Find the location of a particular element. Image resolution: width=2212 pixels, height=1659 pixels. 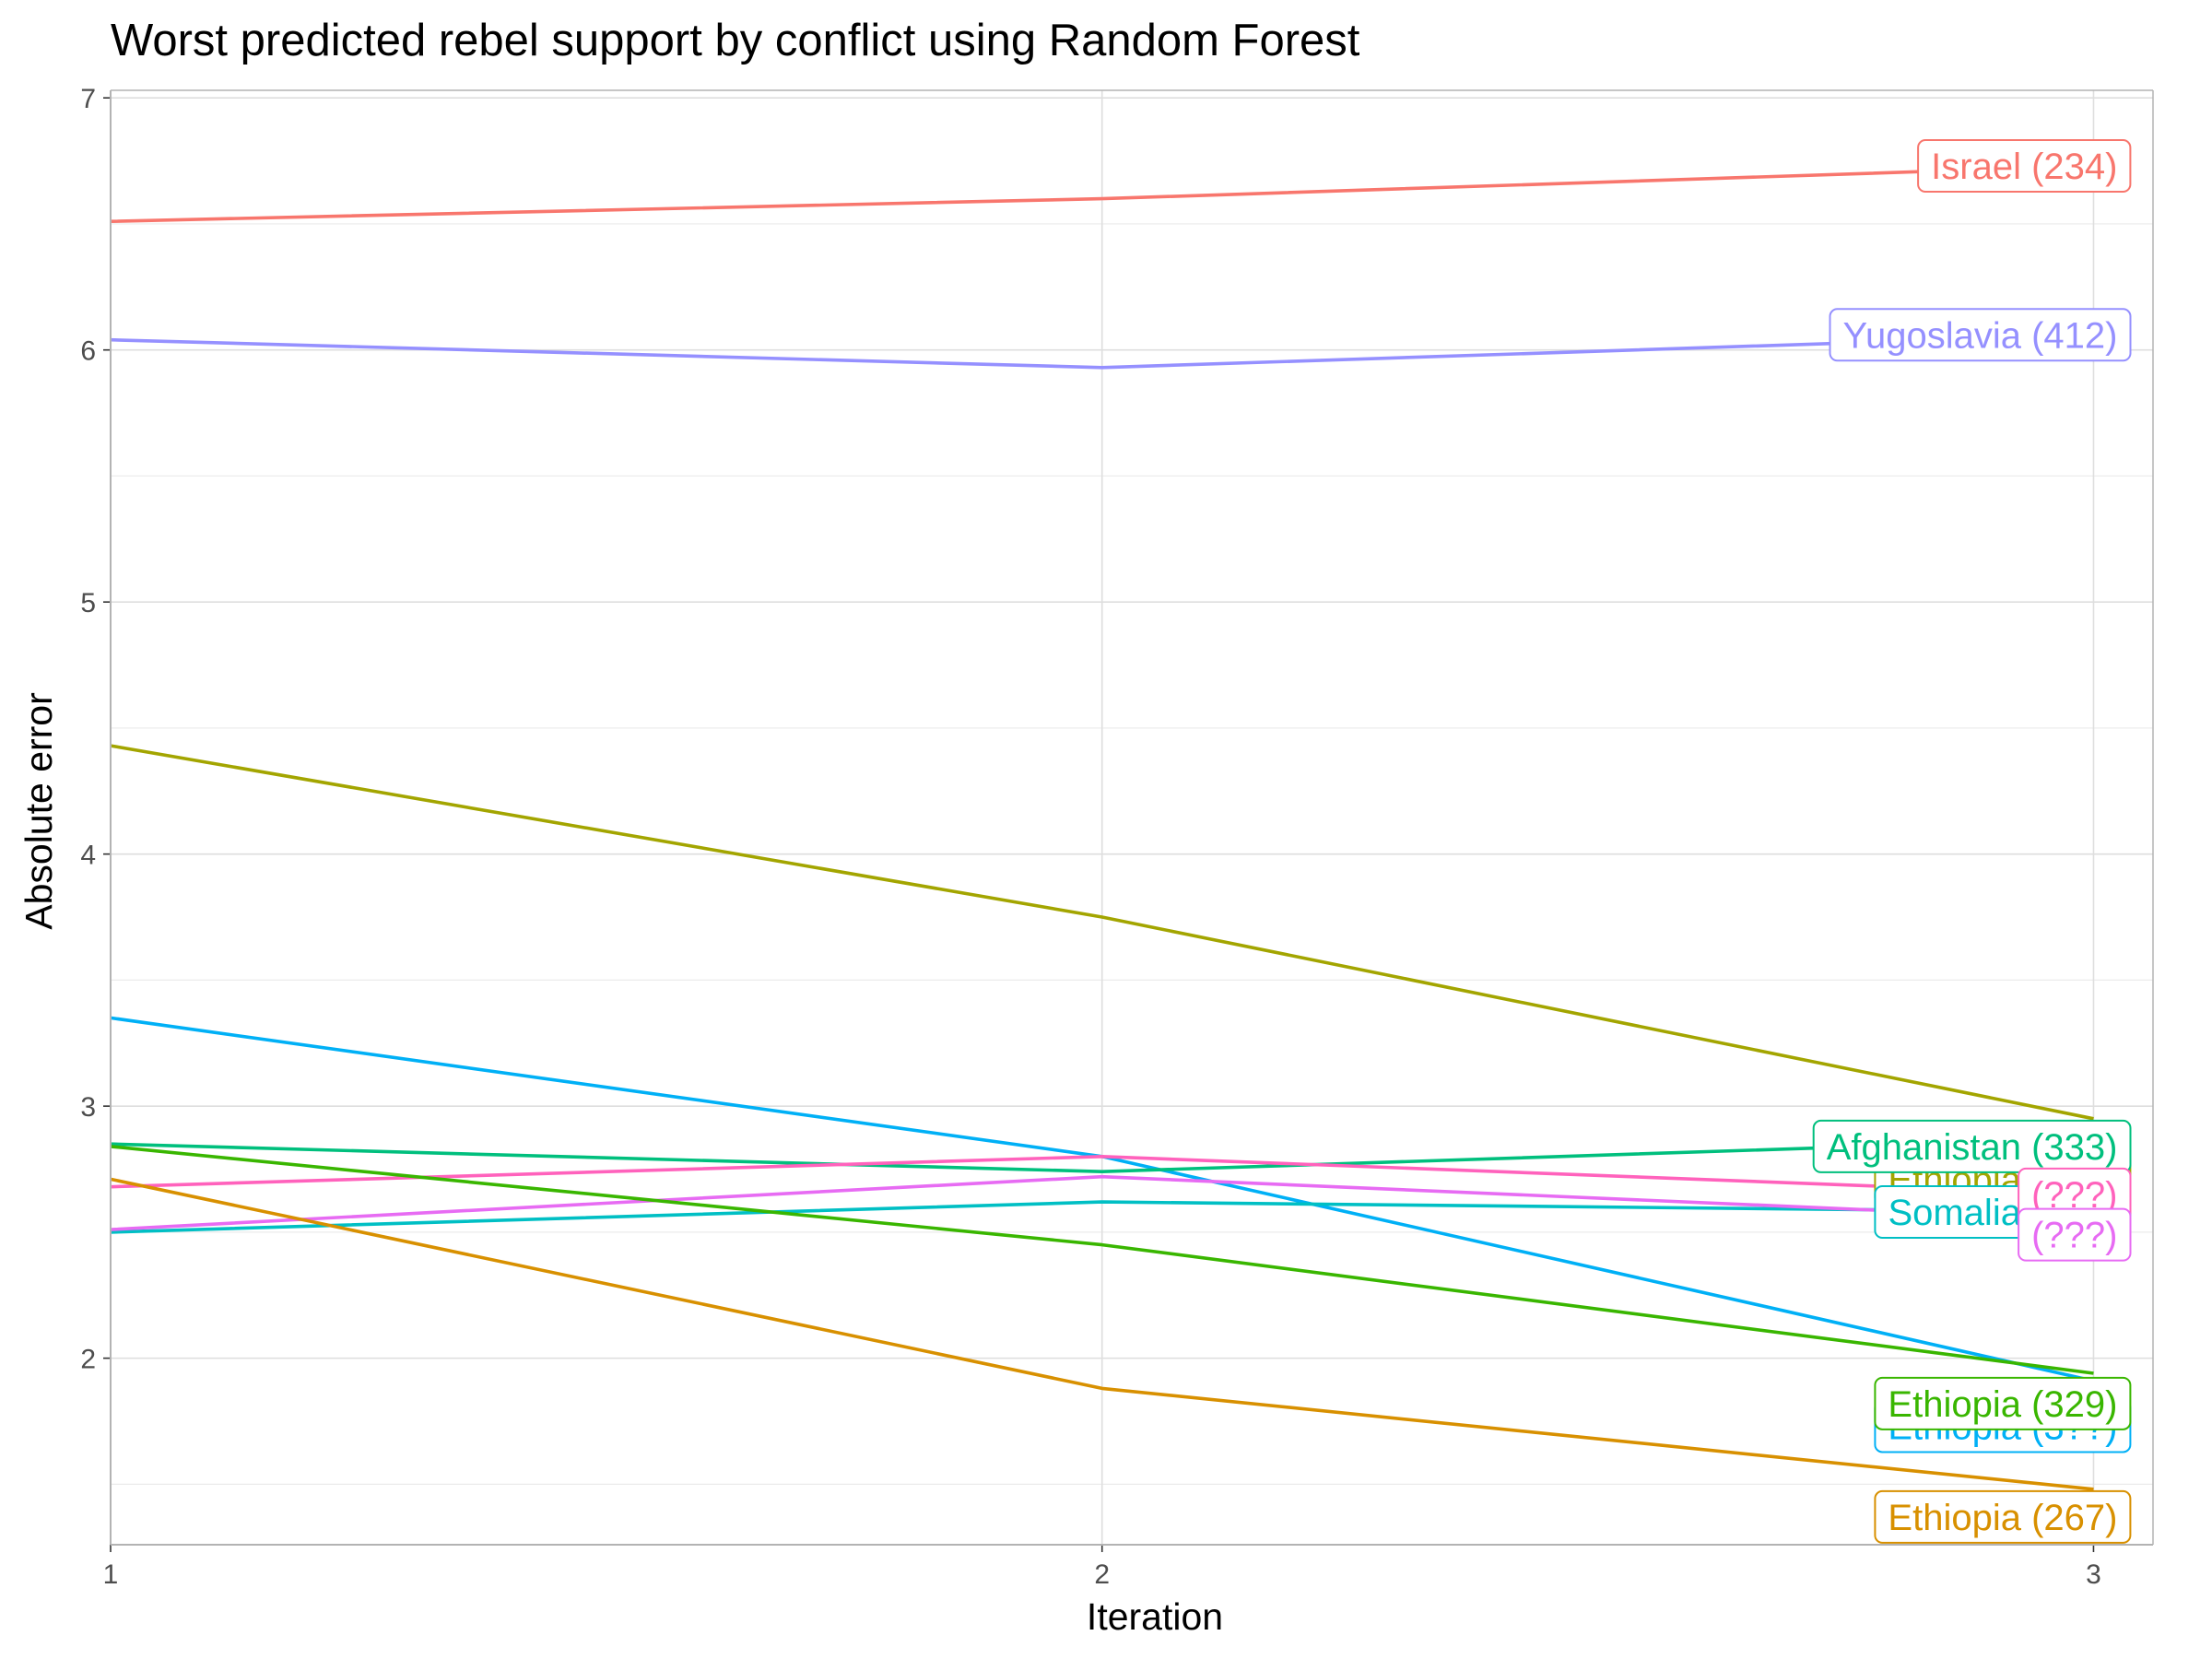

y-tick-label: 3 is located at coordinates (88, 1107).